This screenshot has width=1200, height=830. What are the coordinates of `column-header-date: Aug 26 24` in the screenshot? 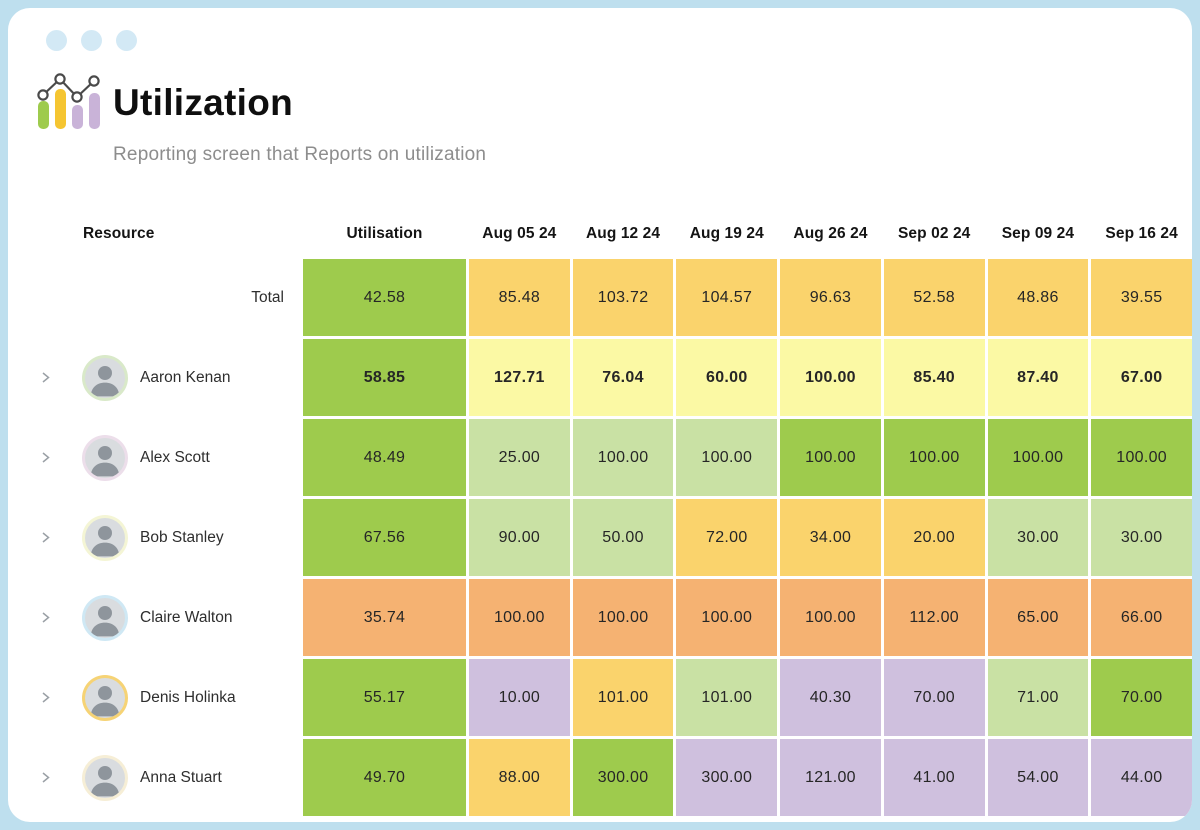 It's located at (830, 233).